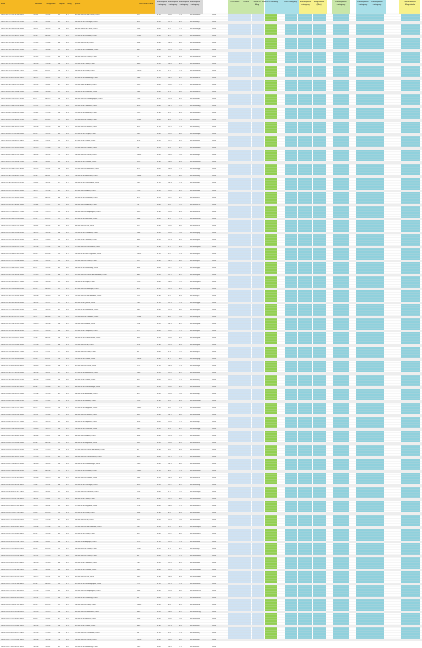 Image resolution: width=422 pixels, height=648 pixels. Describe the element at coordinates (169, 120) in the screenshot. I see `cell-cat-b: 8.8` at that location.